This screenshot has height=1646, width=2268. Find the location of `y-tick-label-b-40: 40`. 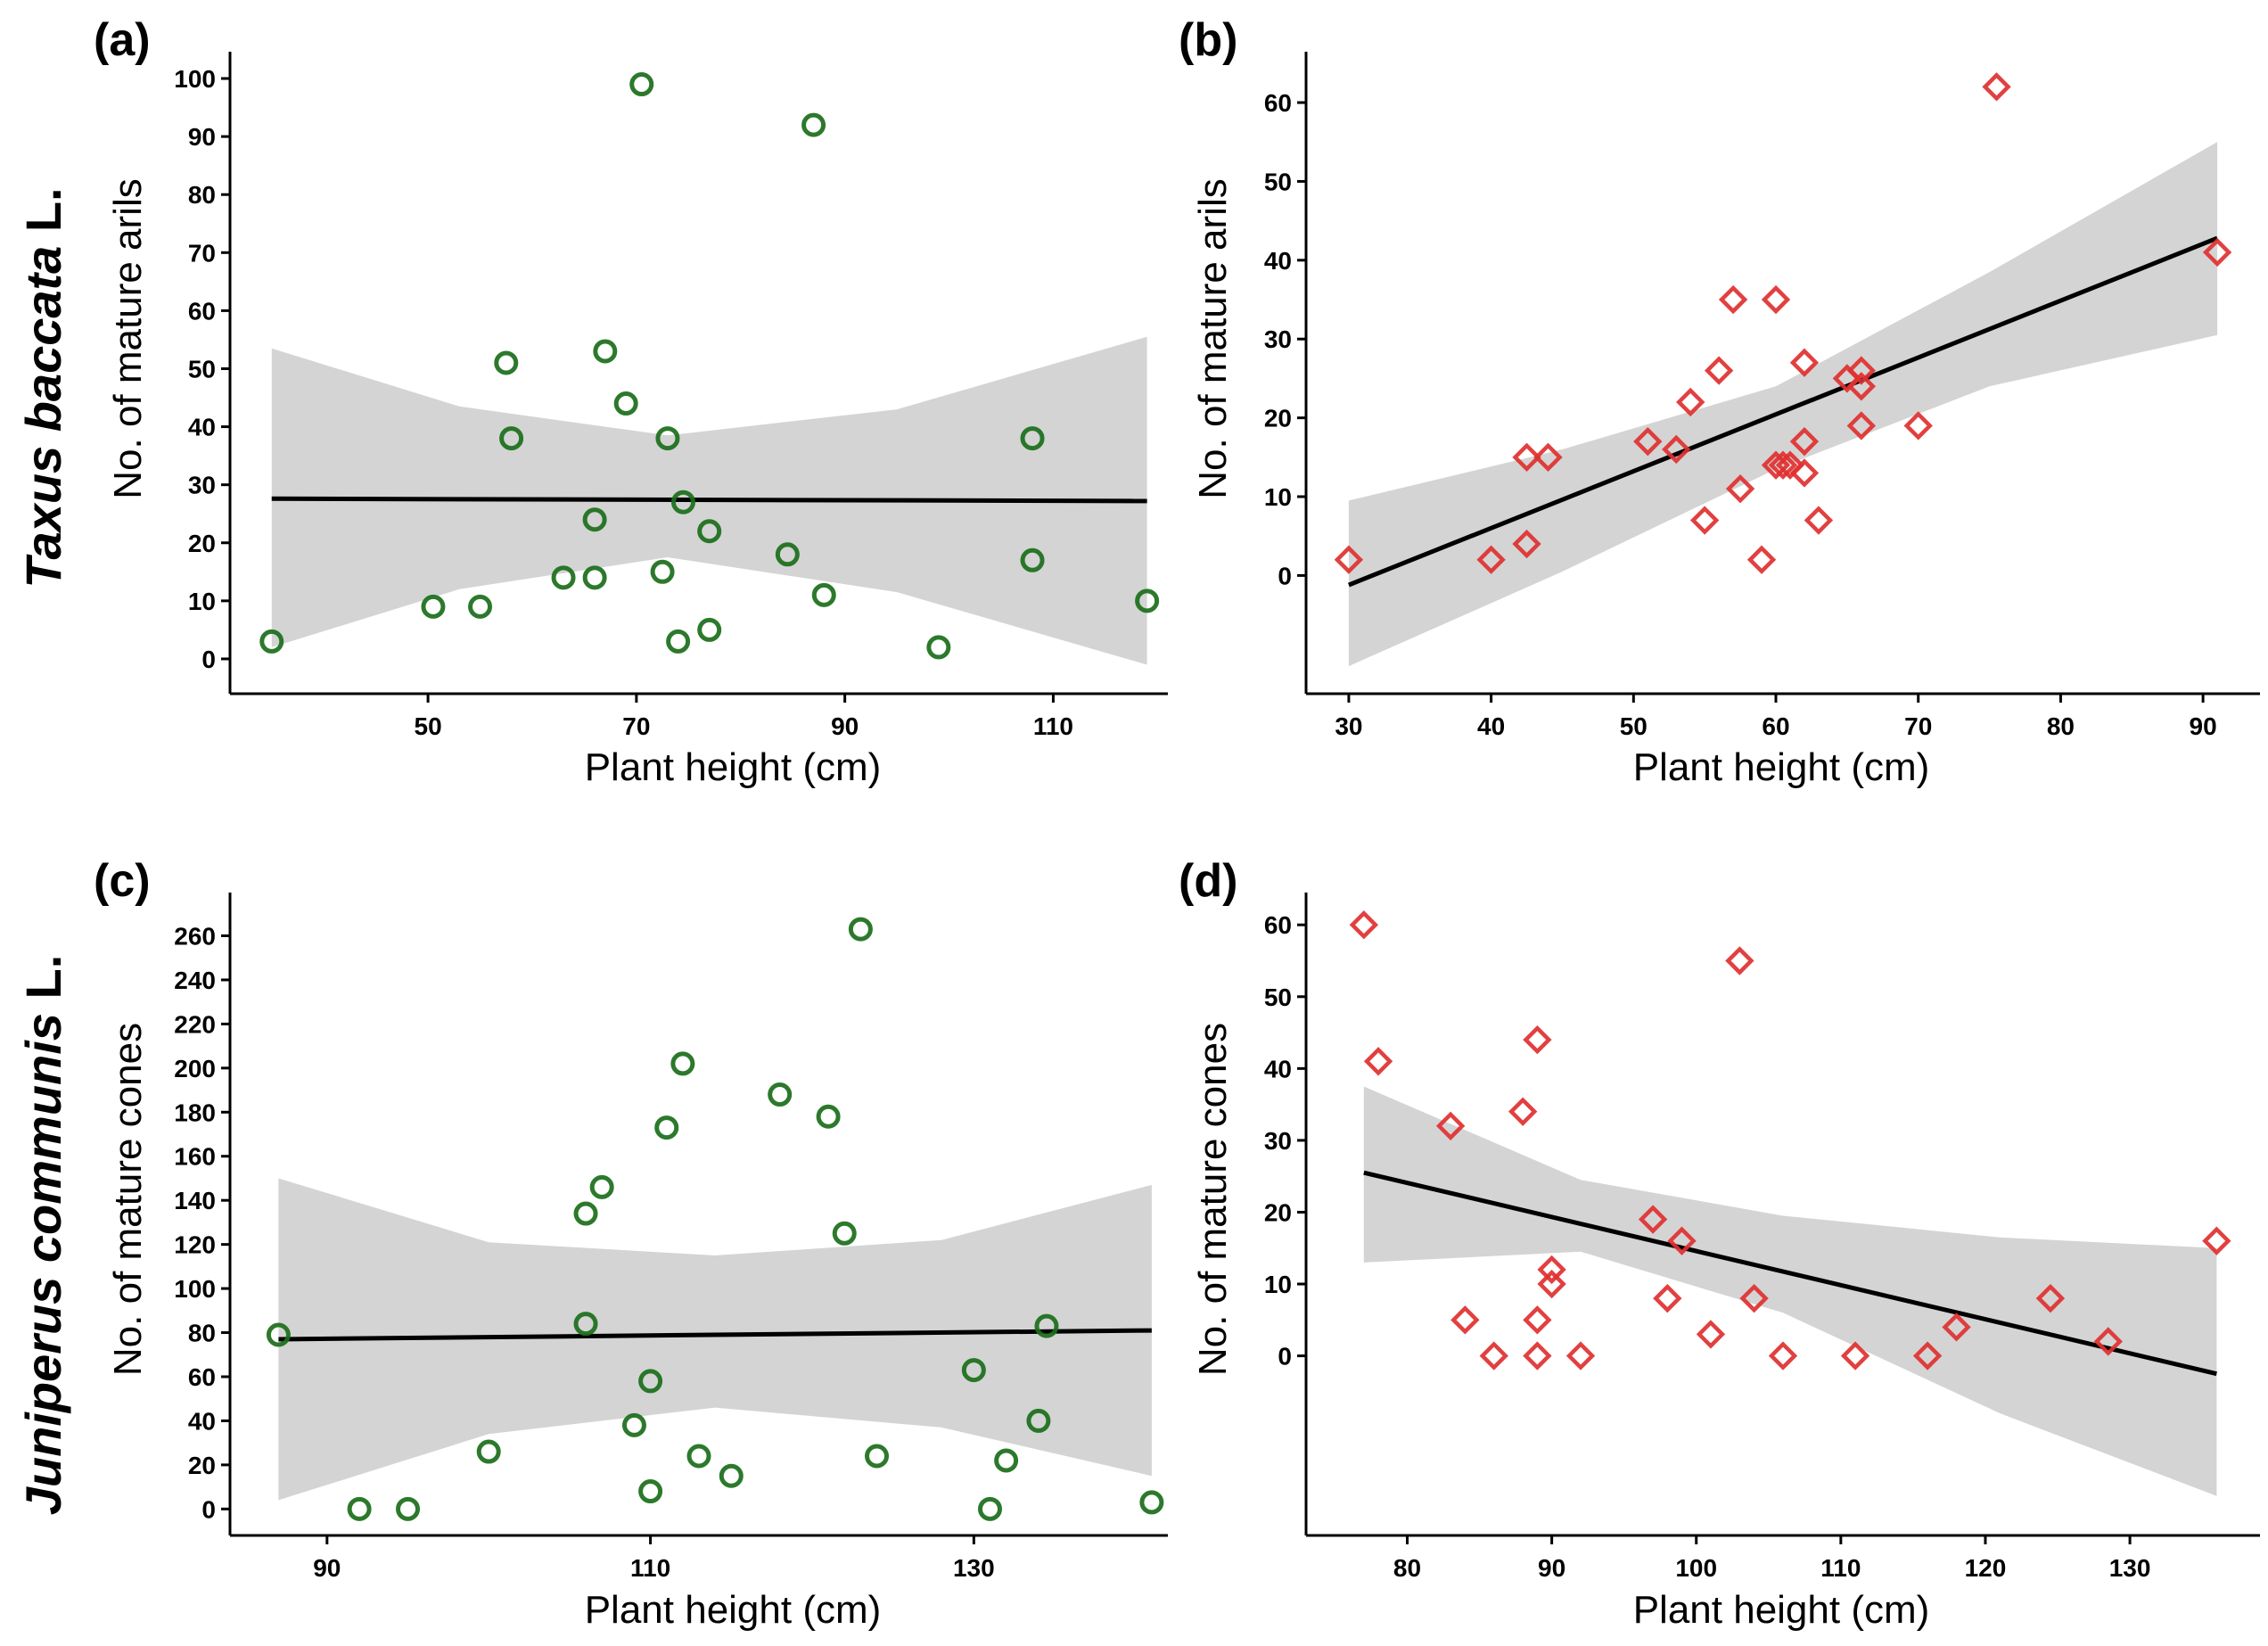

y-tick-label-b-40: 40 is located at coordinates (1278, 261).